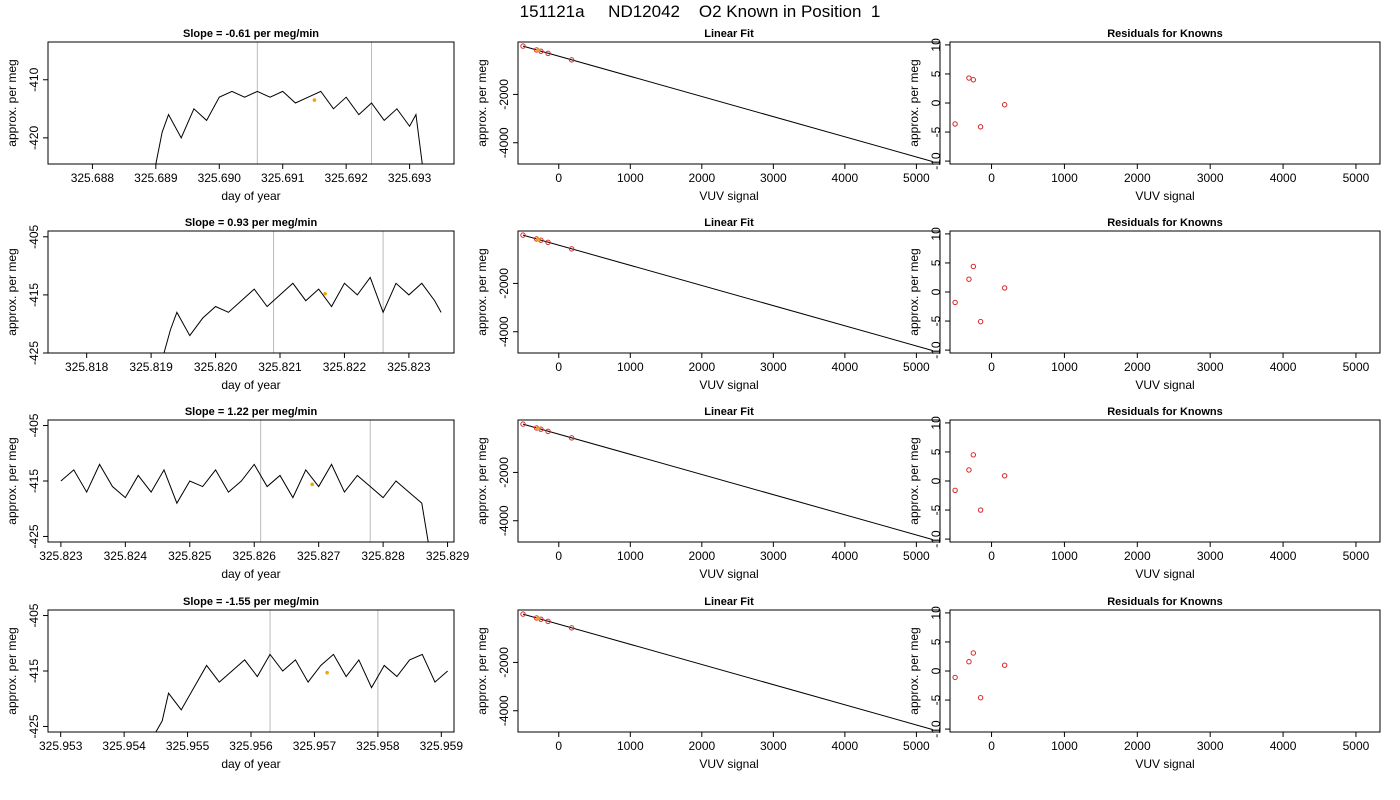 Image resolution: width=1400 pixels, height=800 pixels. Describe the element at coordinates (301, 692) in the screenshot. I see `series-line` at that location.